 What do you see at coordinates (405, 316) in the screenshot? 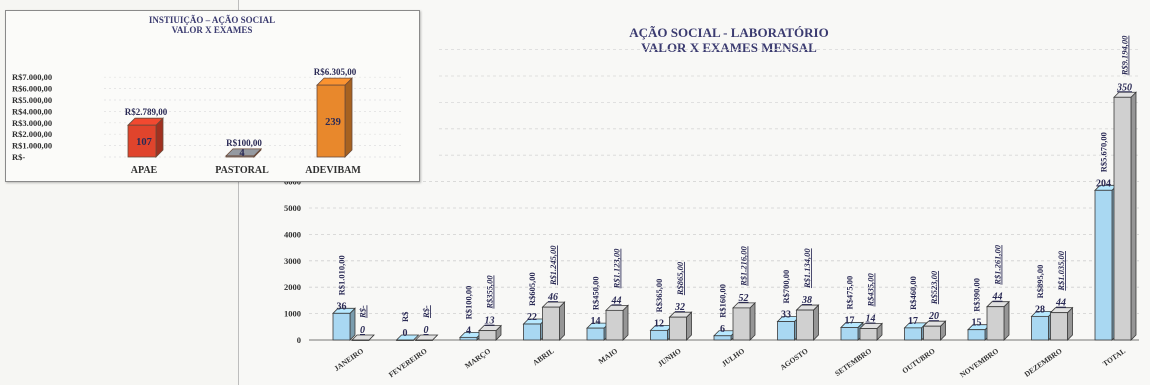
I see `exames-value-label: R$` at bounding box center [405, 316].